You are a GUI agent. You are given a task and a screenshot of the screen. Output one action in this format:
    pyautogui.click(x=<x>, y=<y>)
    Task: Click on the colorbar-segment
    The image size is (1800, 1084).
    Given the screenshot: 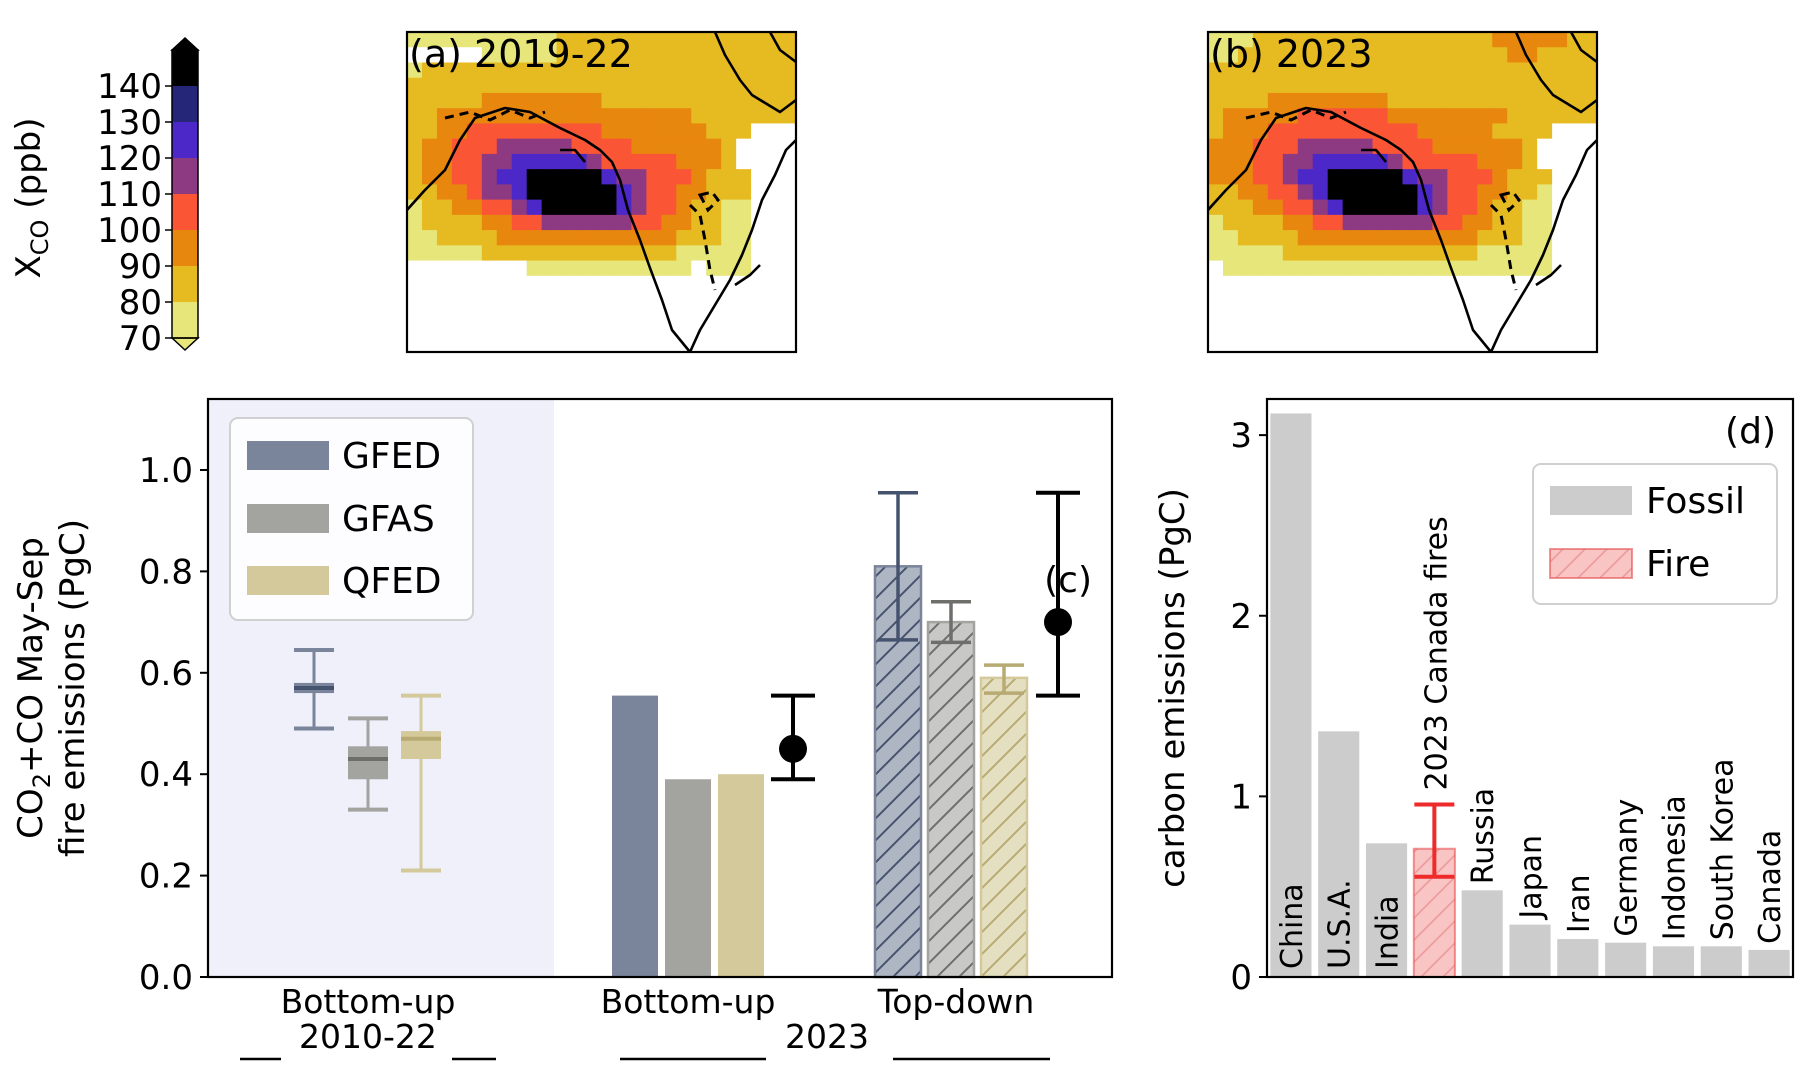 What is the action you would take?
    pyautogui.click(x=185, y=284)
    